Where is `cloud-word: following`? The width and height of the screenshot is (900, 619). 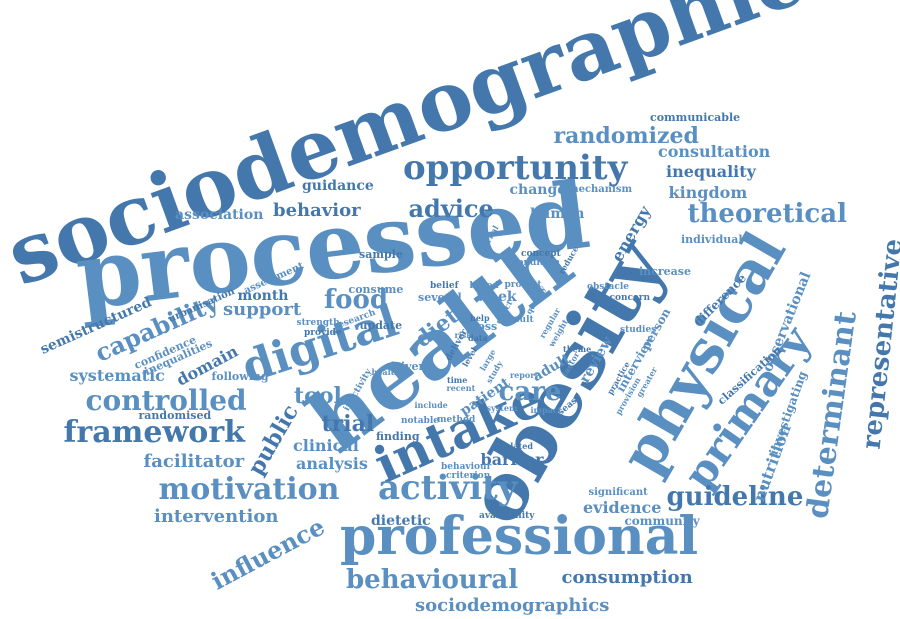 cloud-word: following is located at coordinates (240, 376).